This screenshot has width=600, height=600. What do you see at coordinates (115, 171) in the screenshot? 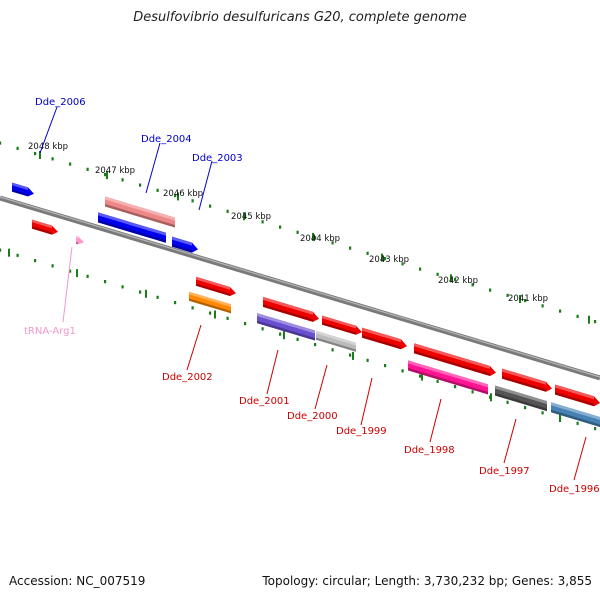
I see `scale-label: 2047 kbp` at bounding box center [115, 171].